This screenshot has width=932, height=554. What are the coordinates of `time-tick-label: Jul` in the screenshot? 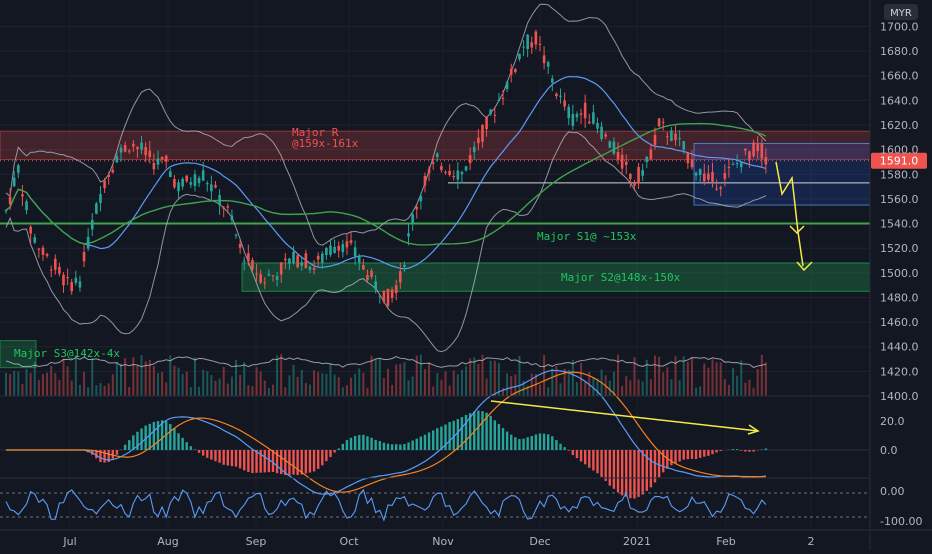 It's located at (69, 541).